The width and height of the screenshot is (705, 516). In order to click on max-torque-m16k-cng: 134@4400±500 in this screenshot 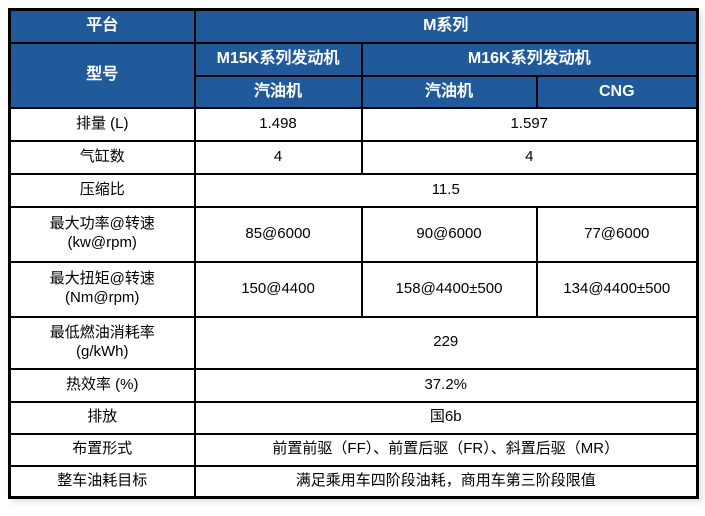, I will do `click(617, 289)`.